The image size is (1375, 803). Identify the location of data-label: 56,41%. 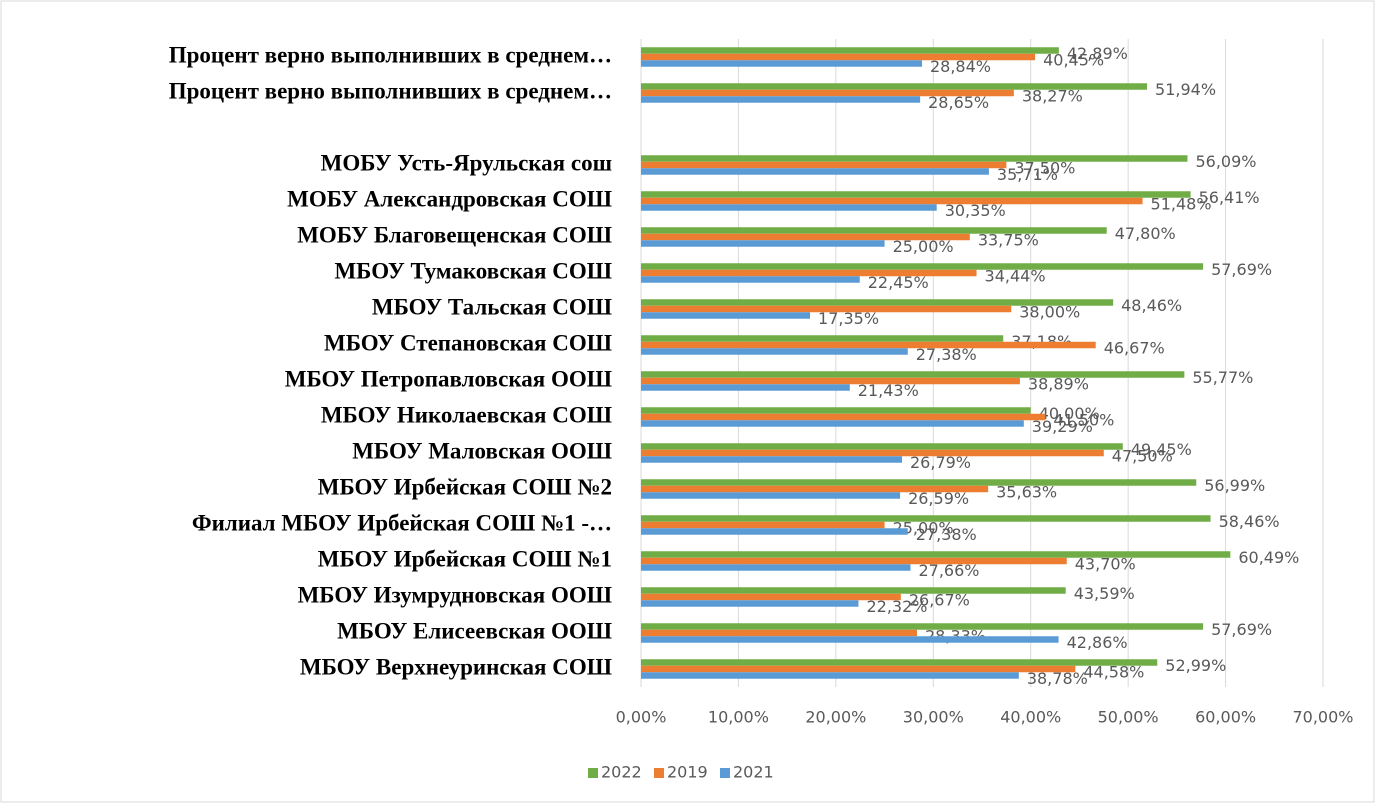
(1229, 197).